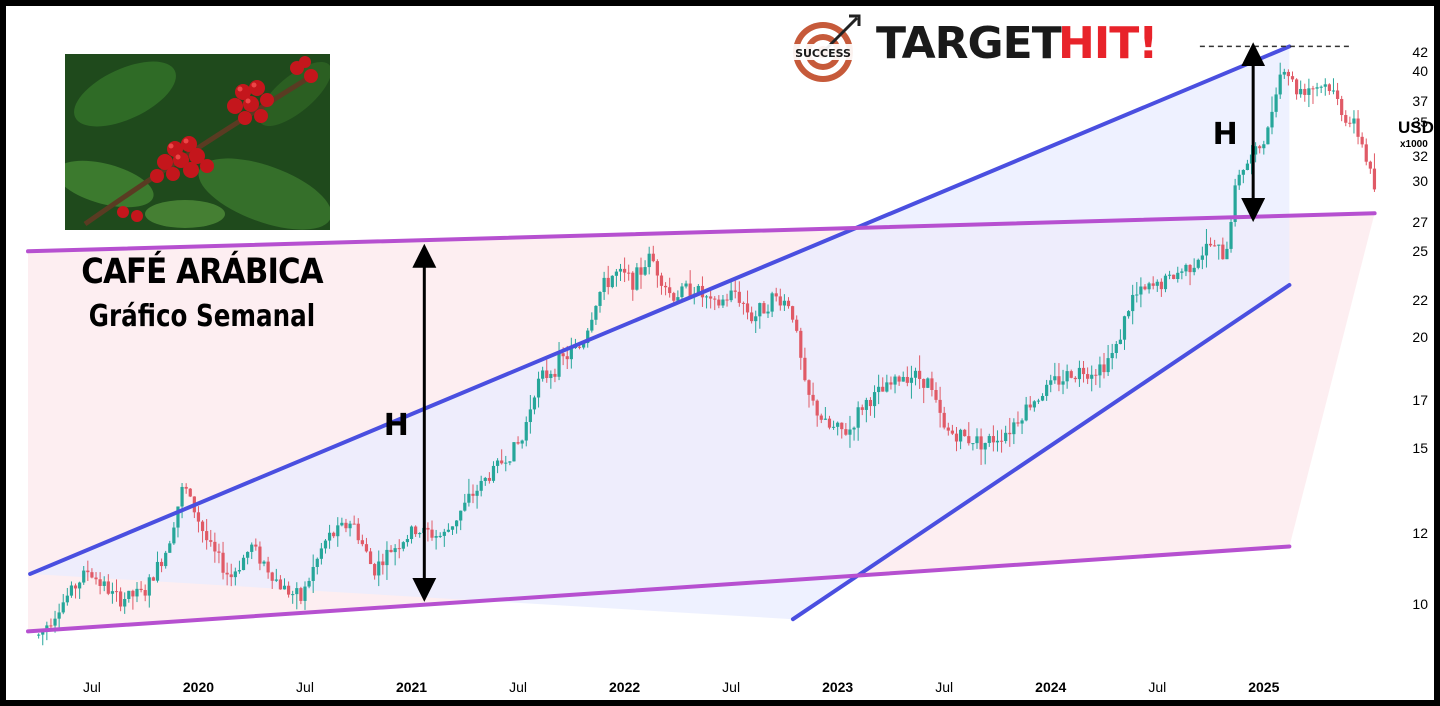  I want to click on y-tick-label: 15, so click(1420, 447).